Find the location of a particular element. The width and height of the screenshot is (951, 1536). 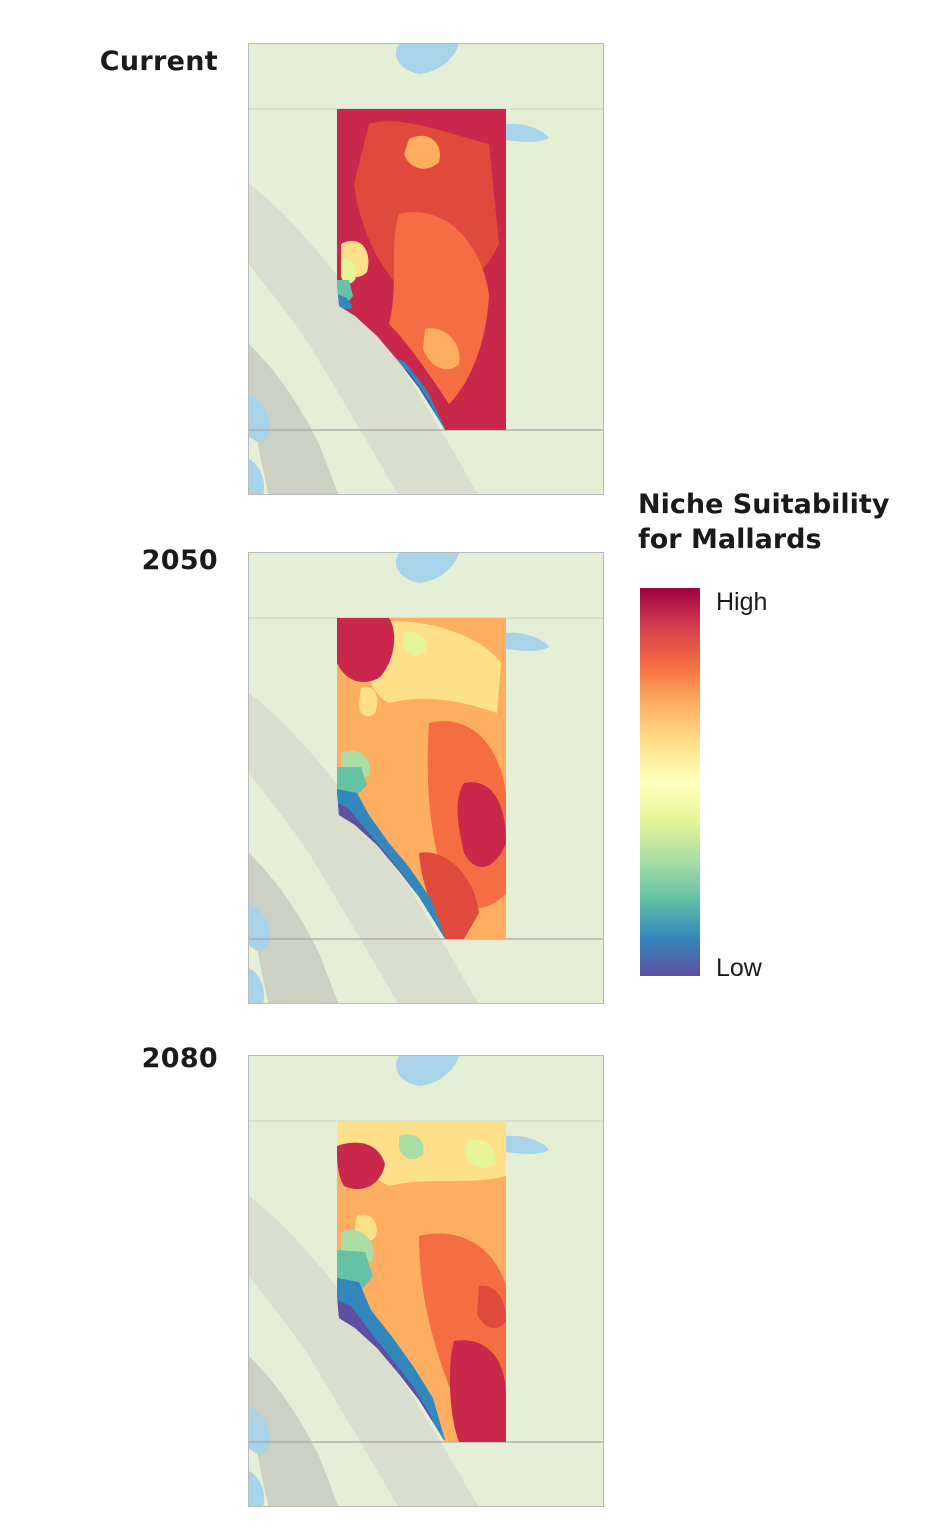

legend-low-label: Low is located at coordinates (739, 968).